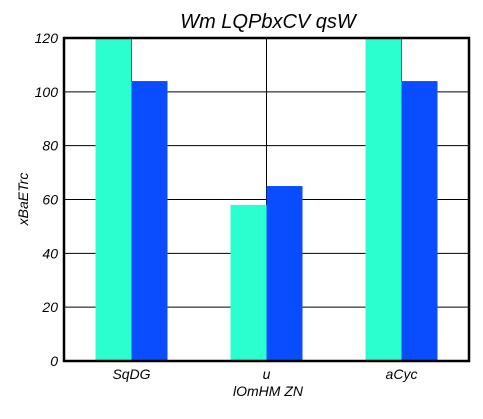 The height and width of the screenshot is (419, 483). Describe the element at coordinates (47, 92) in the screenshot. I see `y-tick-label: 100` at that location.